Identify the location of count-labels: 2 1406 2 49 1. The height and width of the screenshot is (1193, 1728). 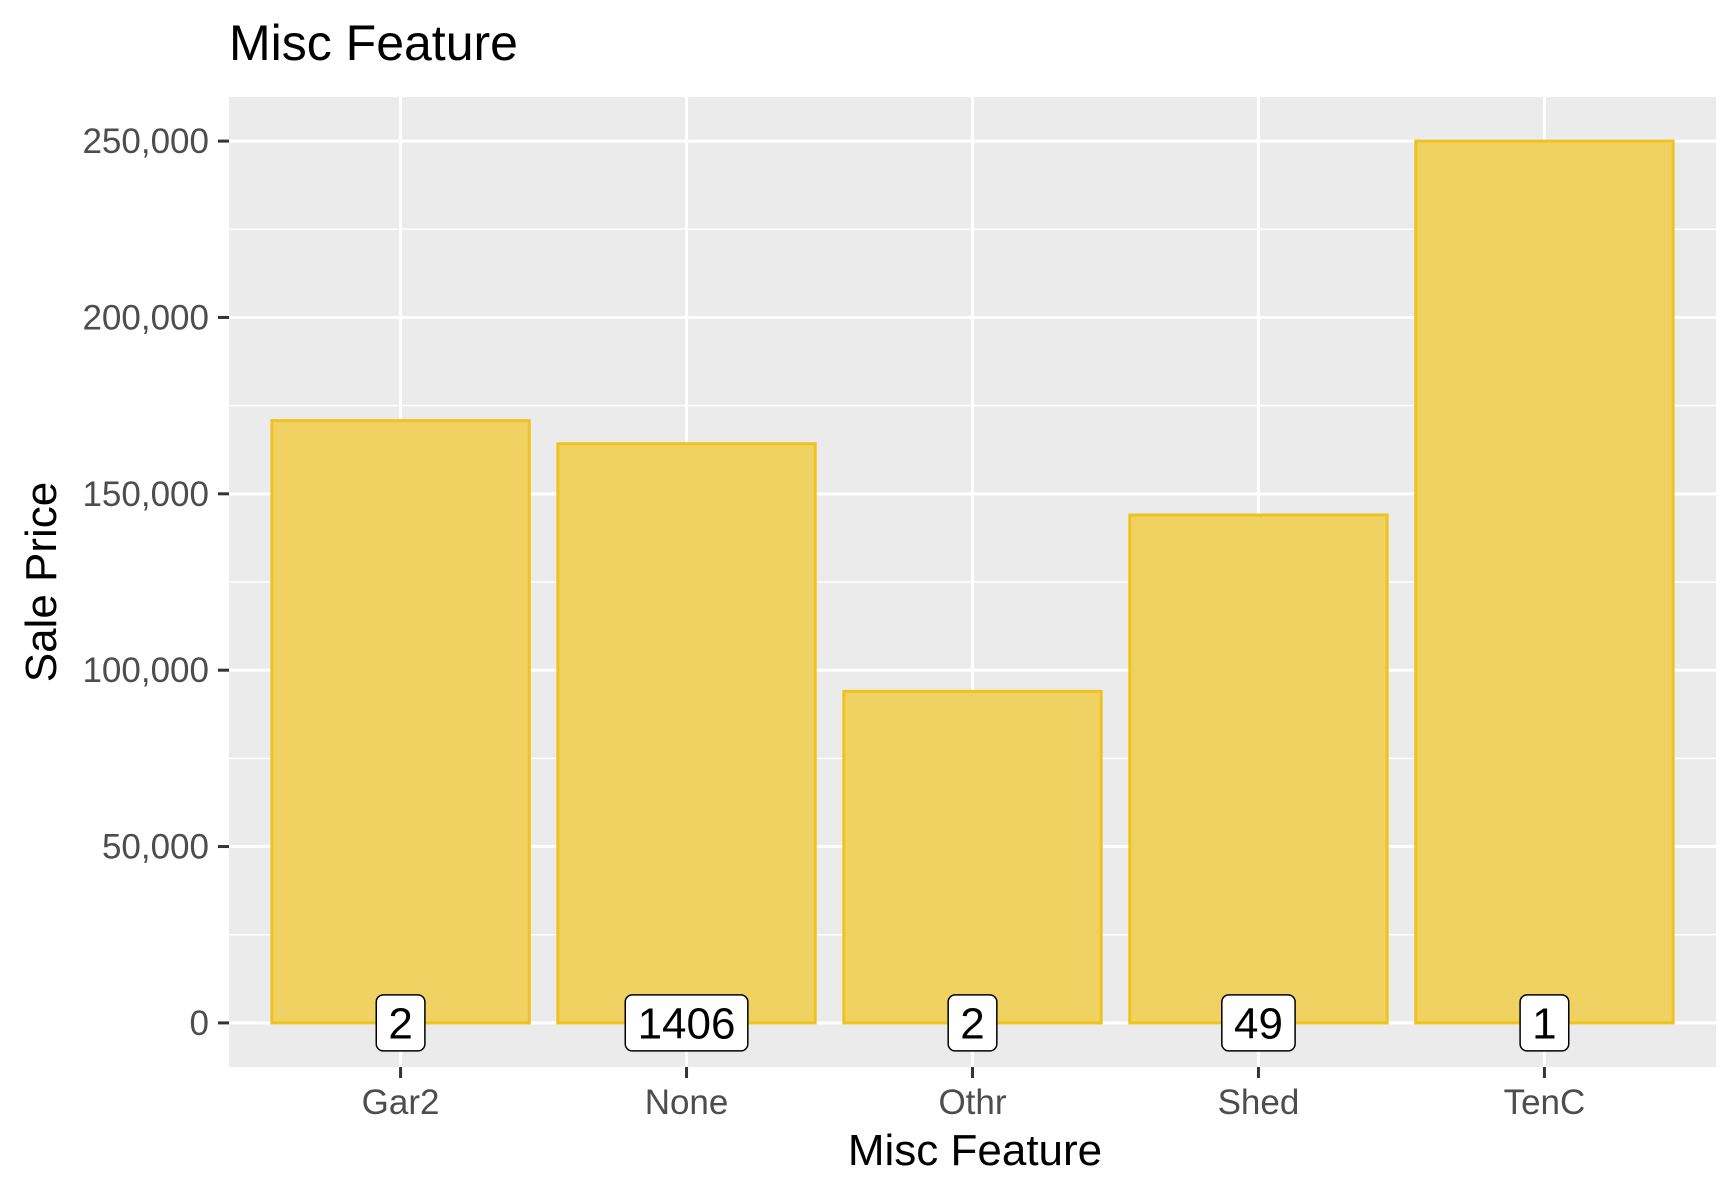
(972, 1023).